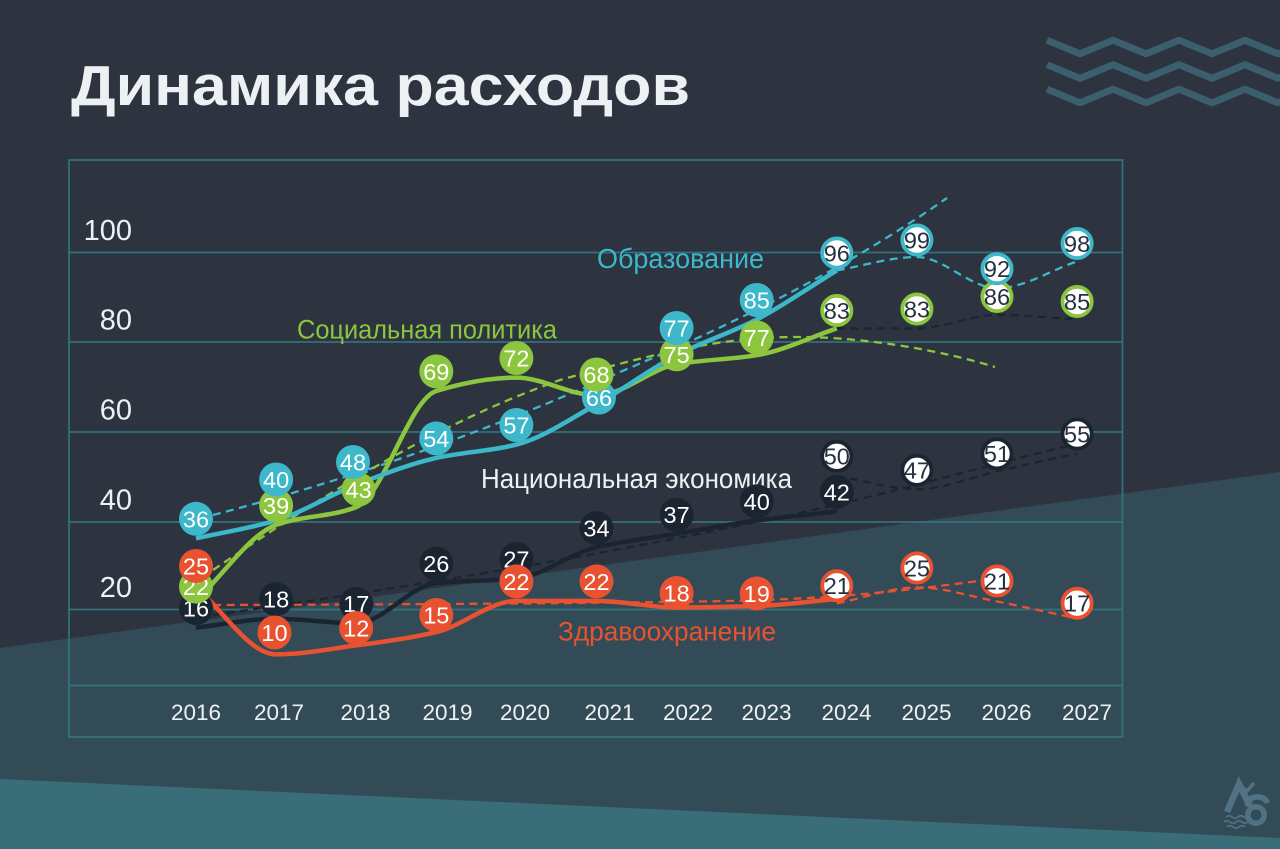 The height and width of the screenshot is (849, 1280). Describe the element at coordinates (279, 712) in the screenshot. I see `svg-text: 2017` at that location.